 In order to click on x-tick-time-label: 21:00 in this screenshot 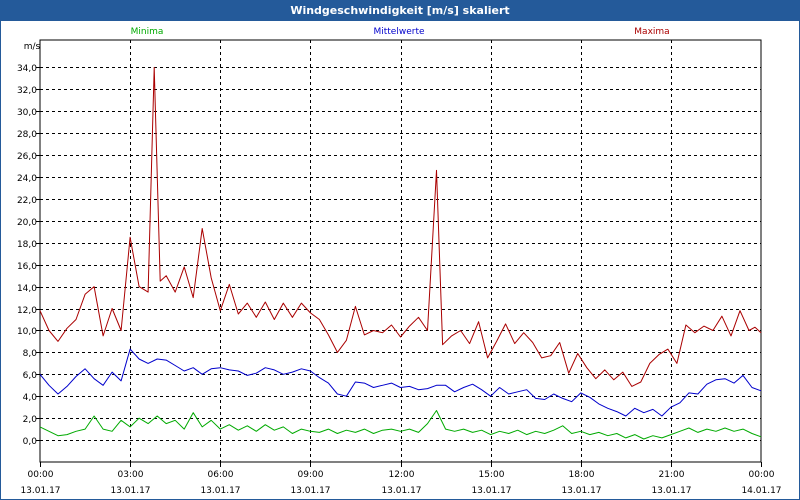, I will do `click(672, 475)`.